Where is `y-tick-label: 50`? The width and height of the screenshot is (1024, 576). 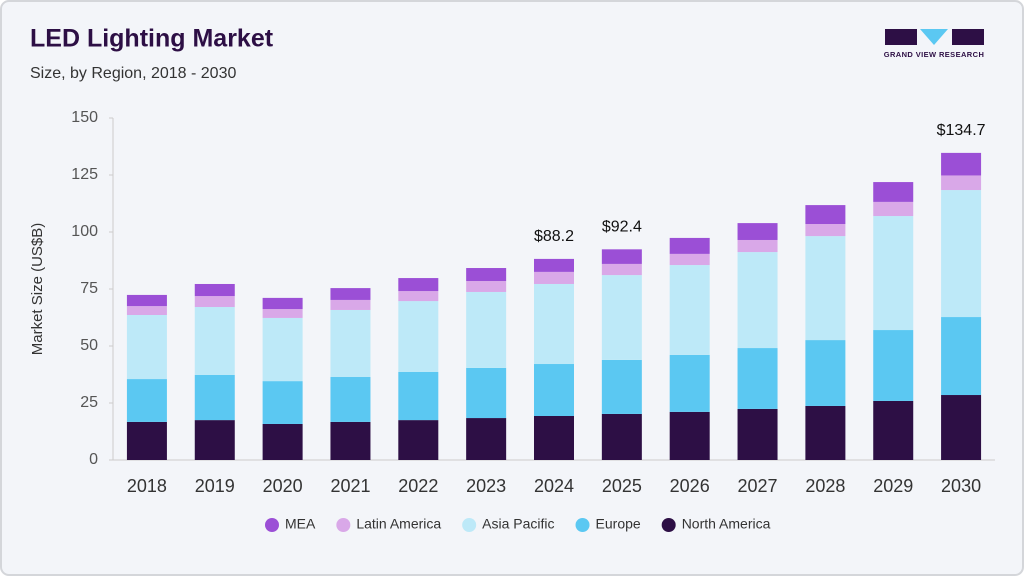 y-tick-label: 50 is located at coordinates (89, 345).